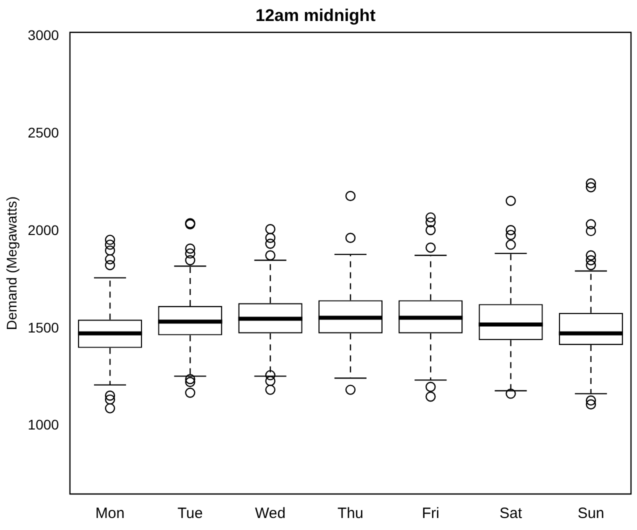 This screenshot has width=637, height=530. What do you see at coordinates (591, 513) in the screenshot?
I see `x-tick-label: Sun` at bounding box center [591, 513].